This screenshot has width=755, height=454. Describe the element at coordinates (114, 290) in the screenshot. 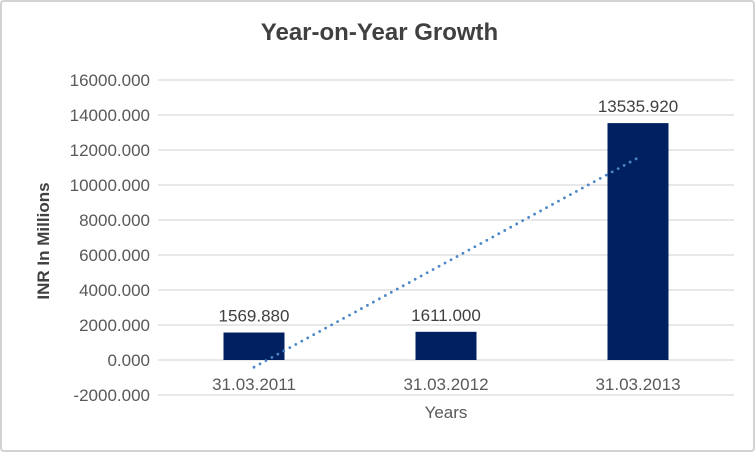

I see `y-axis-tick-label: 4000.000` at that location.